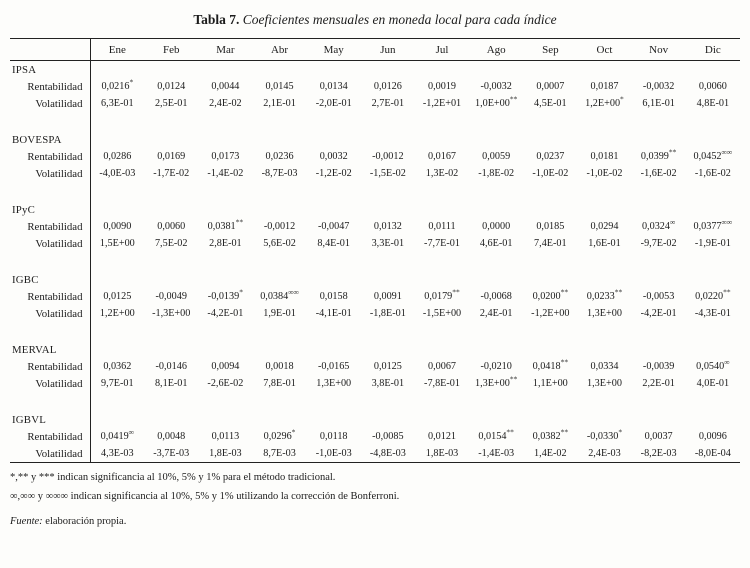 This screenshot has width=750, height=568. What do you see at coordinates (117, 243) in the screenshot?
I see `table-cell: 1,5E+00` at bounding box center [117, 243].